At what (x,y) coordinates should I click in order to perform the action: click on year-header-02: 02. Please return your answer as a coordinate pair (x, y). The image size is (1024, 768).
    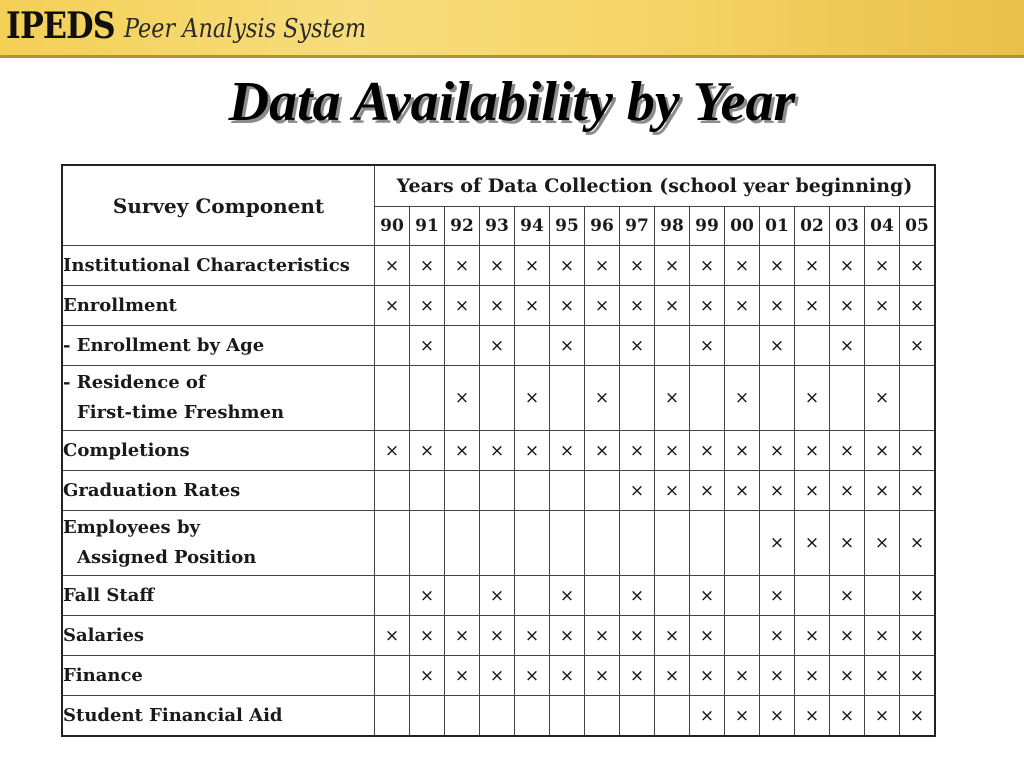
    Looking at the image, I should click on (812, 226).